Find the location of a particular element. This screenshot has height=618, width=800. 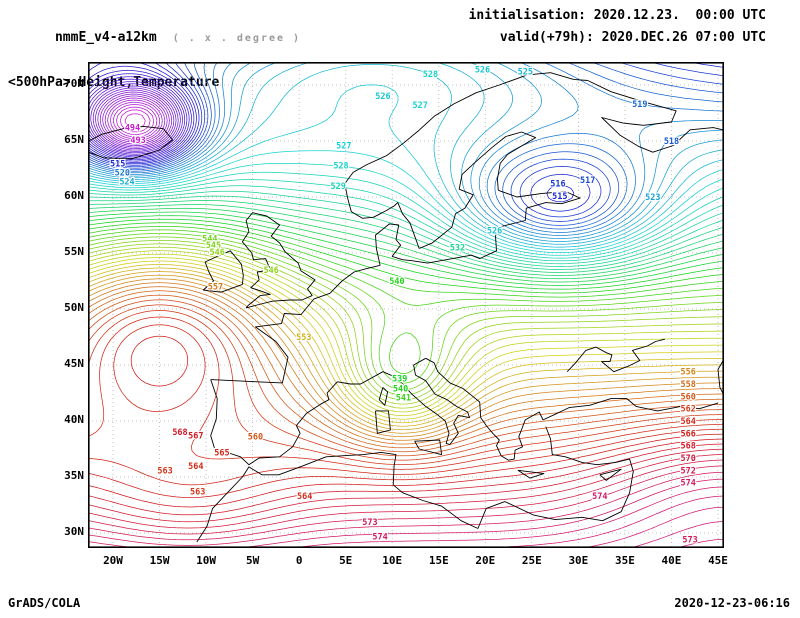

contour-label: 525 is located at coordinates (525, 73).